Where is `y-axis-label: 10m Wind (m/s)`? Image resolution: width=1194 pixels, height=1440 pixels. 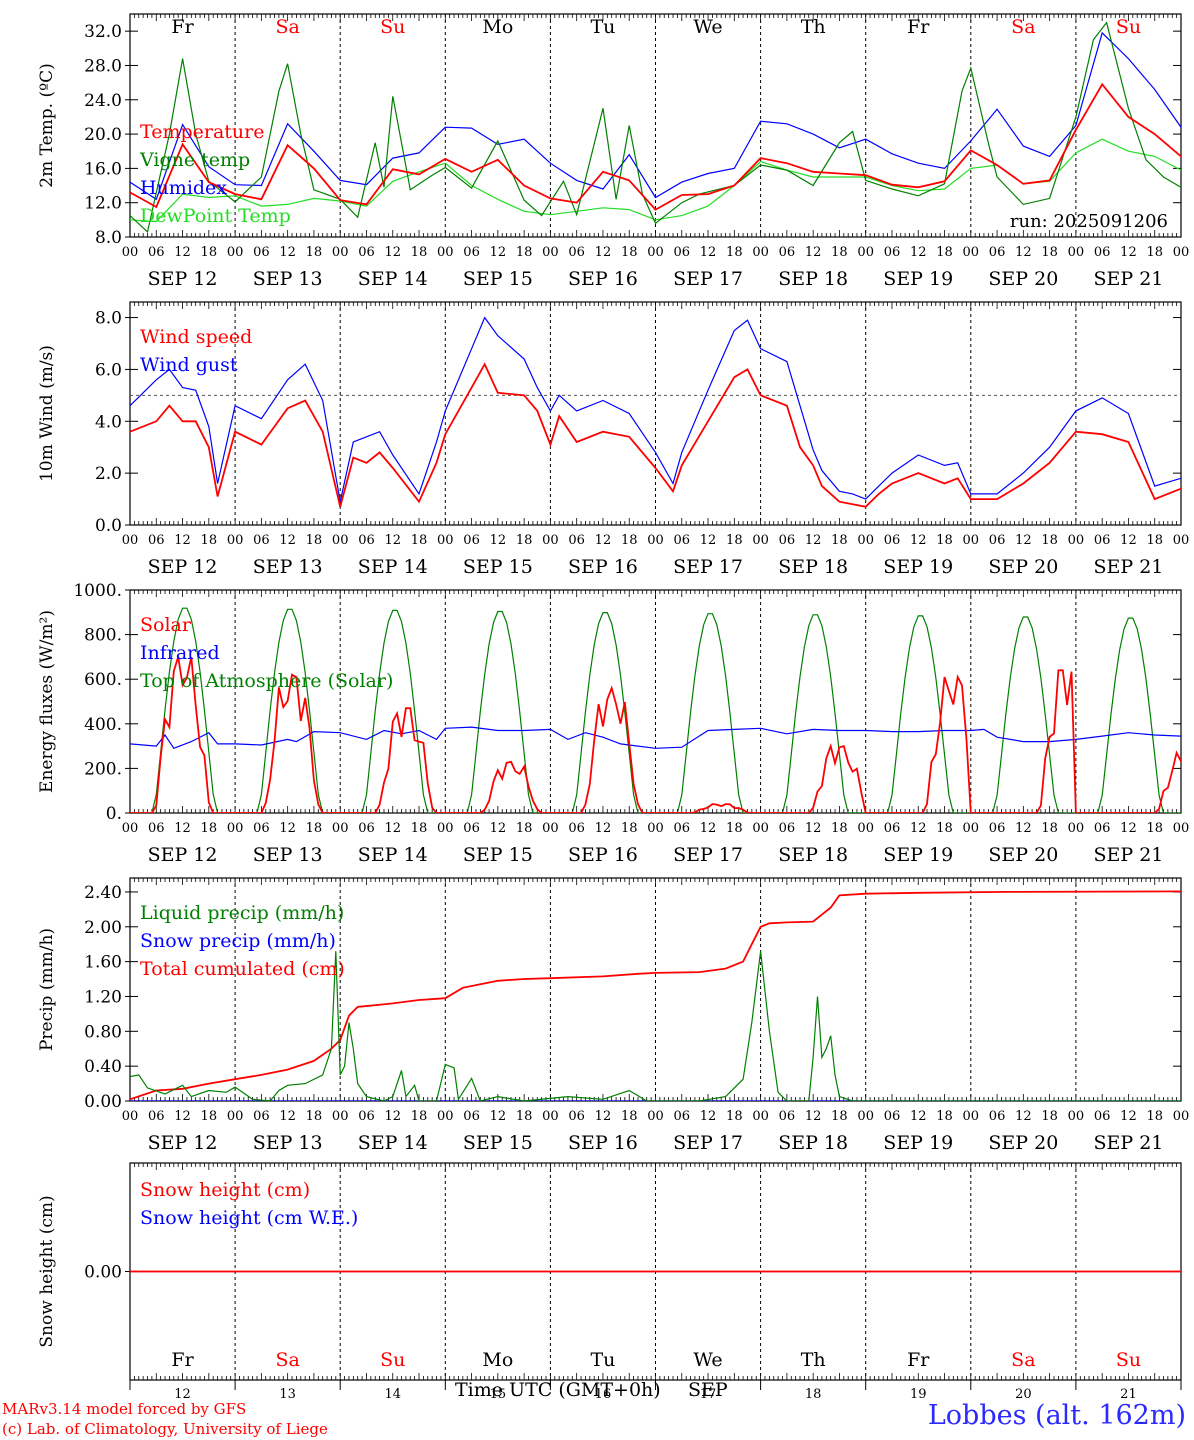
y-axis-label: 10m Wind (m/s) is located at coordinates (47, 413).